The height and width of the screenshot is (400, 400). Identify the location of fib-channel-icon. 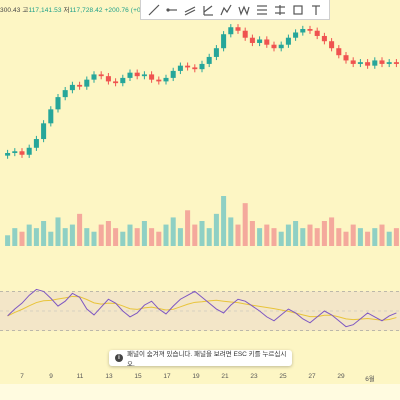
(280, 10).